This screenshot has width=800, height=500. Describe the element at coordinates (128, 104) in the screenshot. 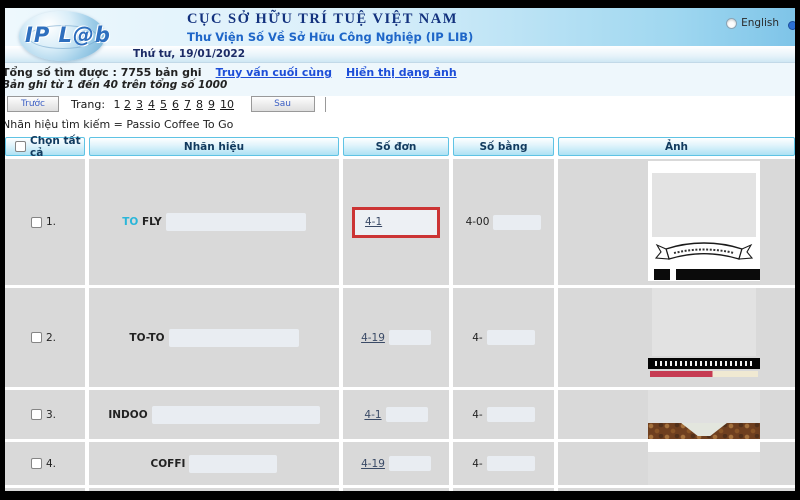

I see `page-link: 2` at that location.